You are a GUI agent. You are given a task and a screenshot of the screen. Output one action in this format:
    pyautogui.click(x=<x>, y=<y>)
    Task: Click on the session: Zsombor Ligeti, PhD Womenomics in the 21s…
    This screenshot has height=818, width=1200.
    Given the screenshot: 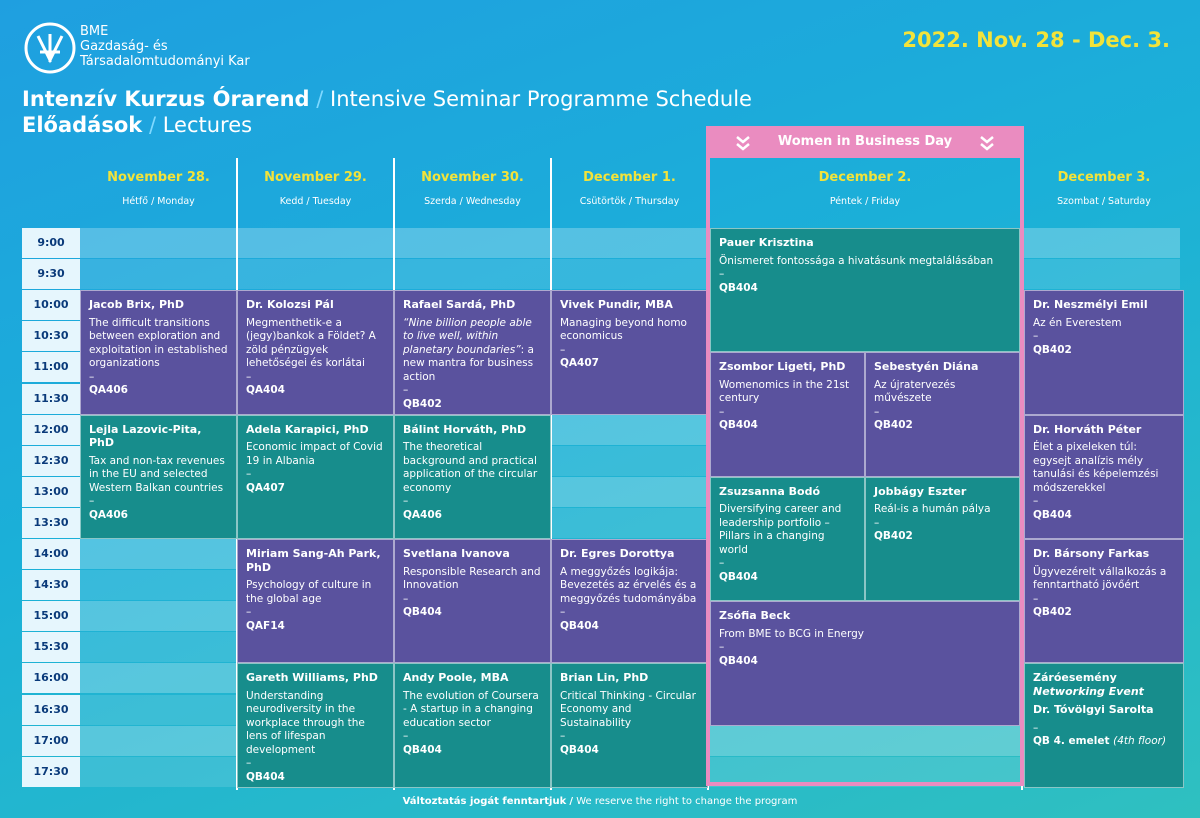 What is the action you would take?
    pyautogui.click(x=787, y=414)
    